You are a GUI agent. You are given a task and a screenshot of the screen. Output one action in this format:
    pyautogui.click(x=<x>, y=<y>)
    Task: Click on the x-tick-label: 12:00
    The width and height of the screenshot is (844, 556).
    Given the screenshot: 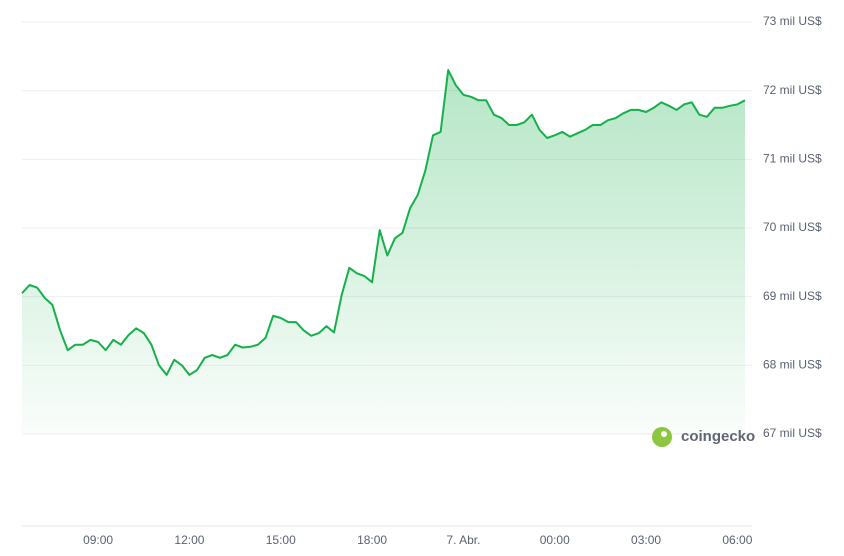 What is the action you would take?
    pyautogui.click(x=189, y=540)
    